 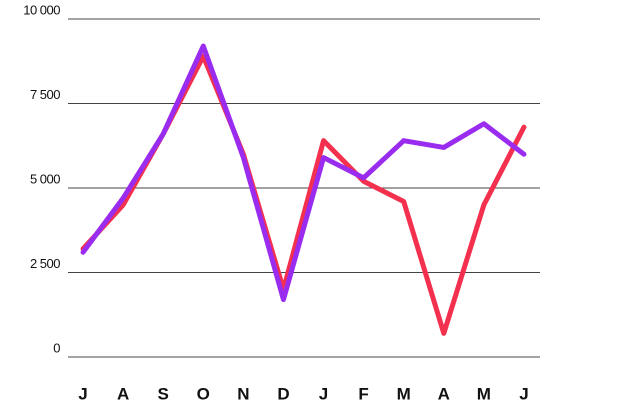 I want to click on x-tick-label: F, so click(x=363, y=393).